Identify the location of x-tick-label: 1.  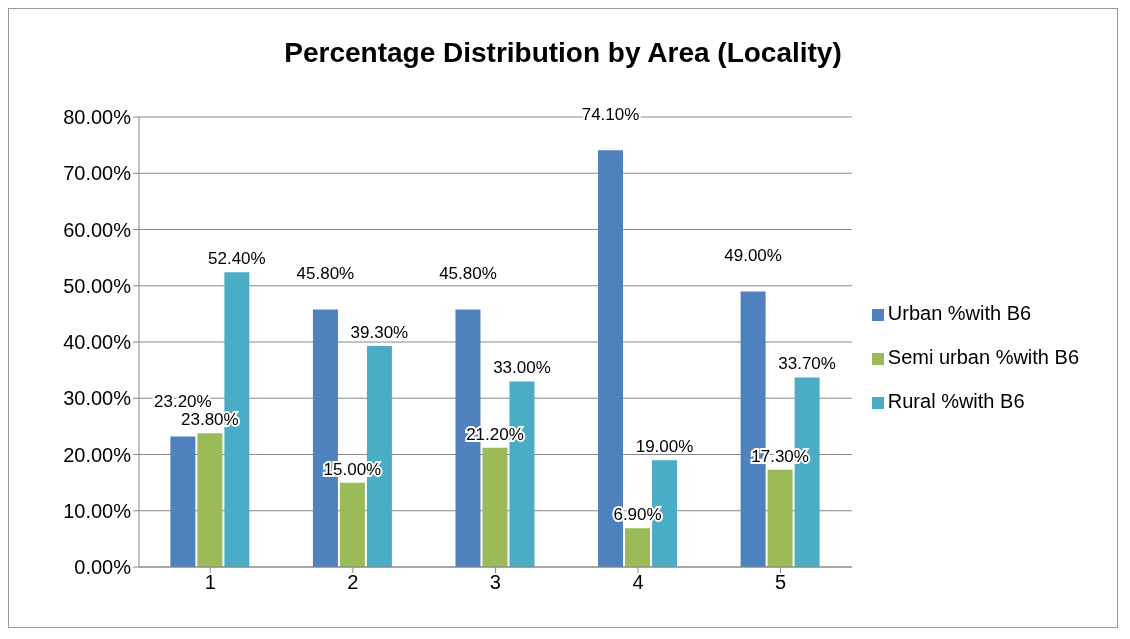
(210, 582).